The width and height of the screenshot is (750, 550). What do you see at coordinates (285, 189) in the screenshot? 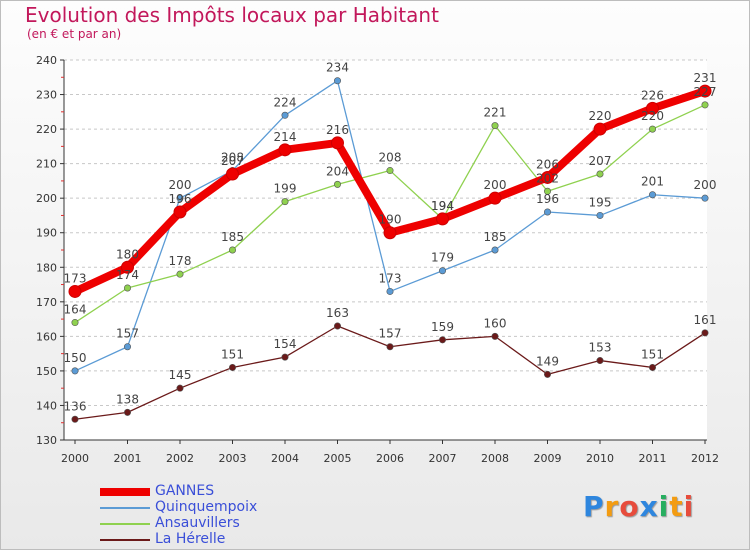
I see `data-label: 199` at bounding box center [285, 189].